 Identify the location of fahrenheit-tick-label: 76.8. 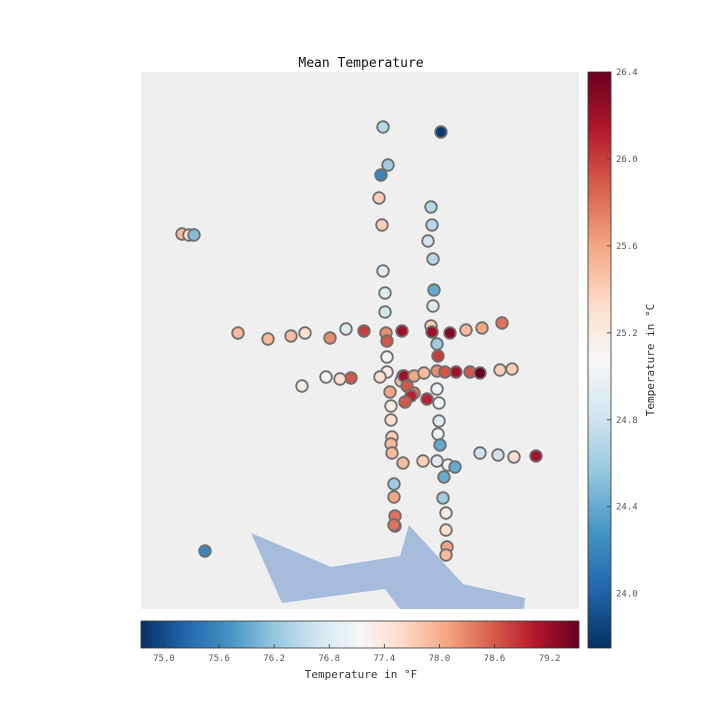
(329, 659).